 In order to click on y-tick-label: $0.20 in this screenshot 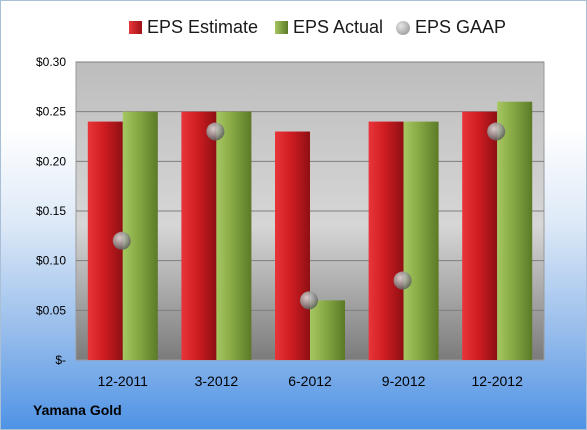, I will do `click(51, 161)`.